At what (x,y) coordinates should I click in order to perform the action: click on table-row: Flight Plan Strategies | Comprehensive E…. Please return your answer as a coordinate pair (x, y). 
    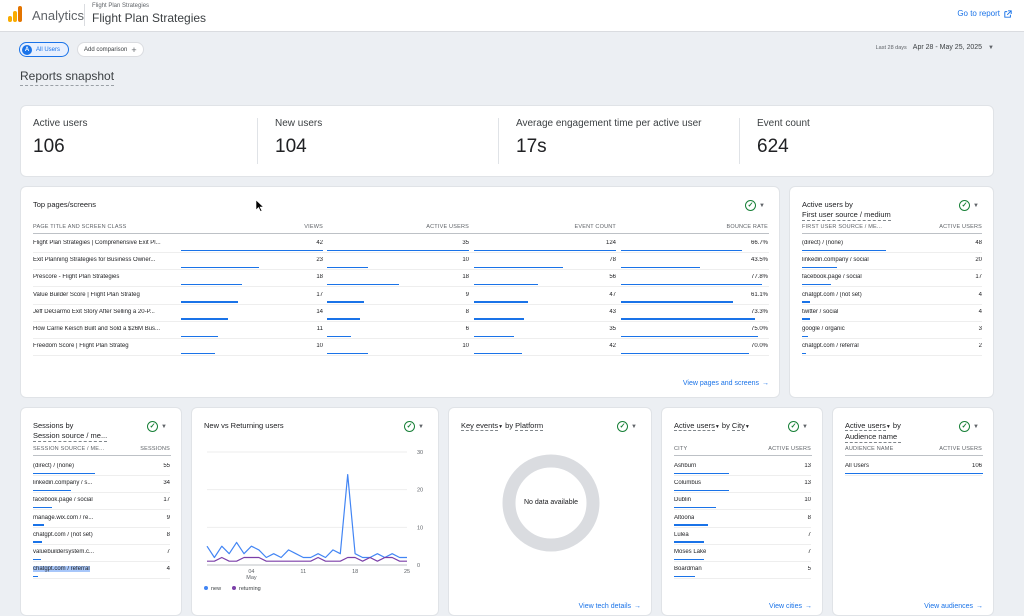
    Looking at the image, I should click on (401, 244).